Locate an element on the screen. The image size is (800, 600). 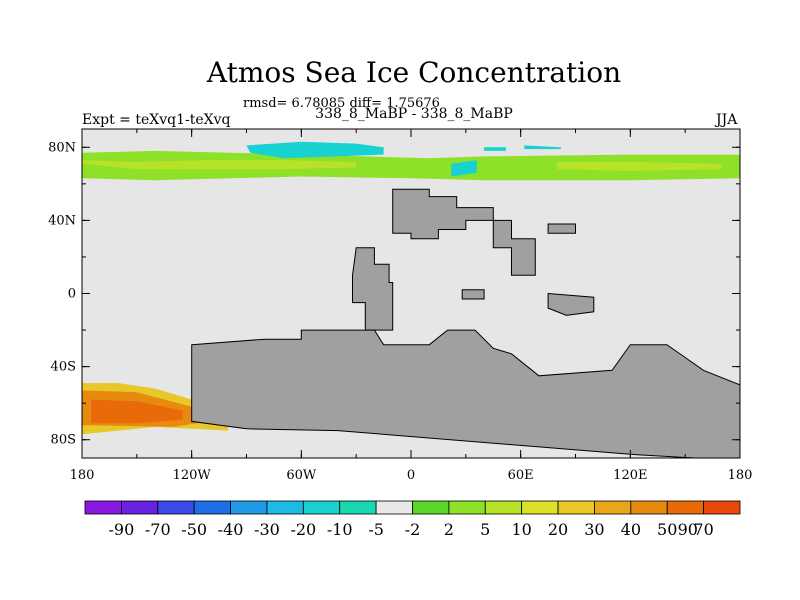
y-tick-label: 40S is located at coordinates (63, 367).